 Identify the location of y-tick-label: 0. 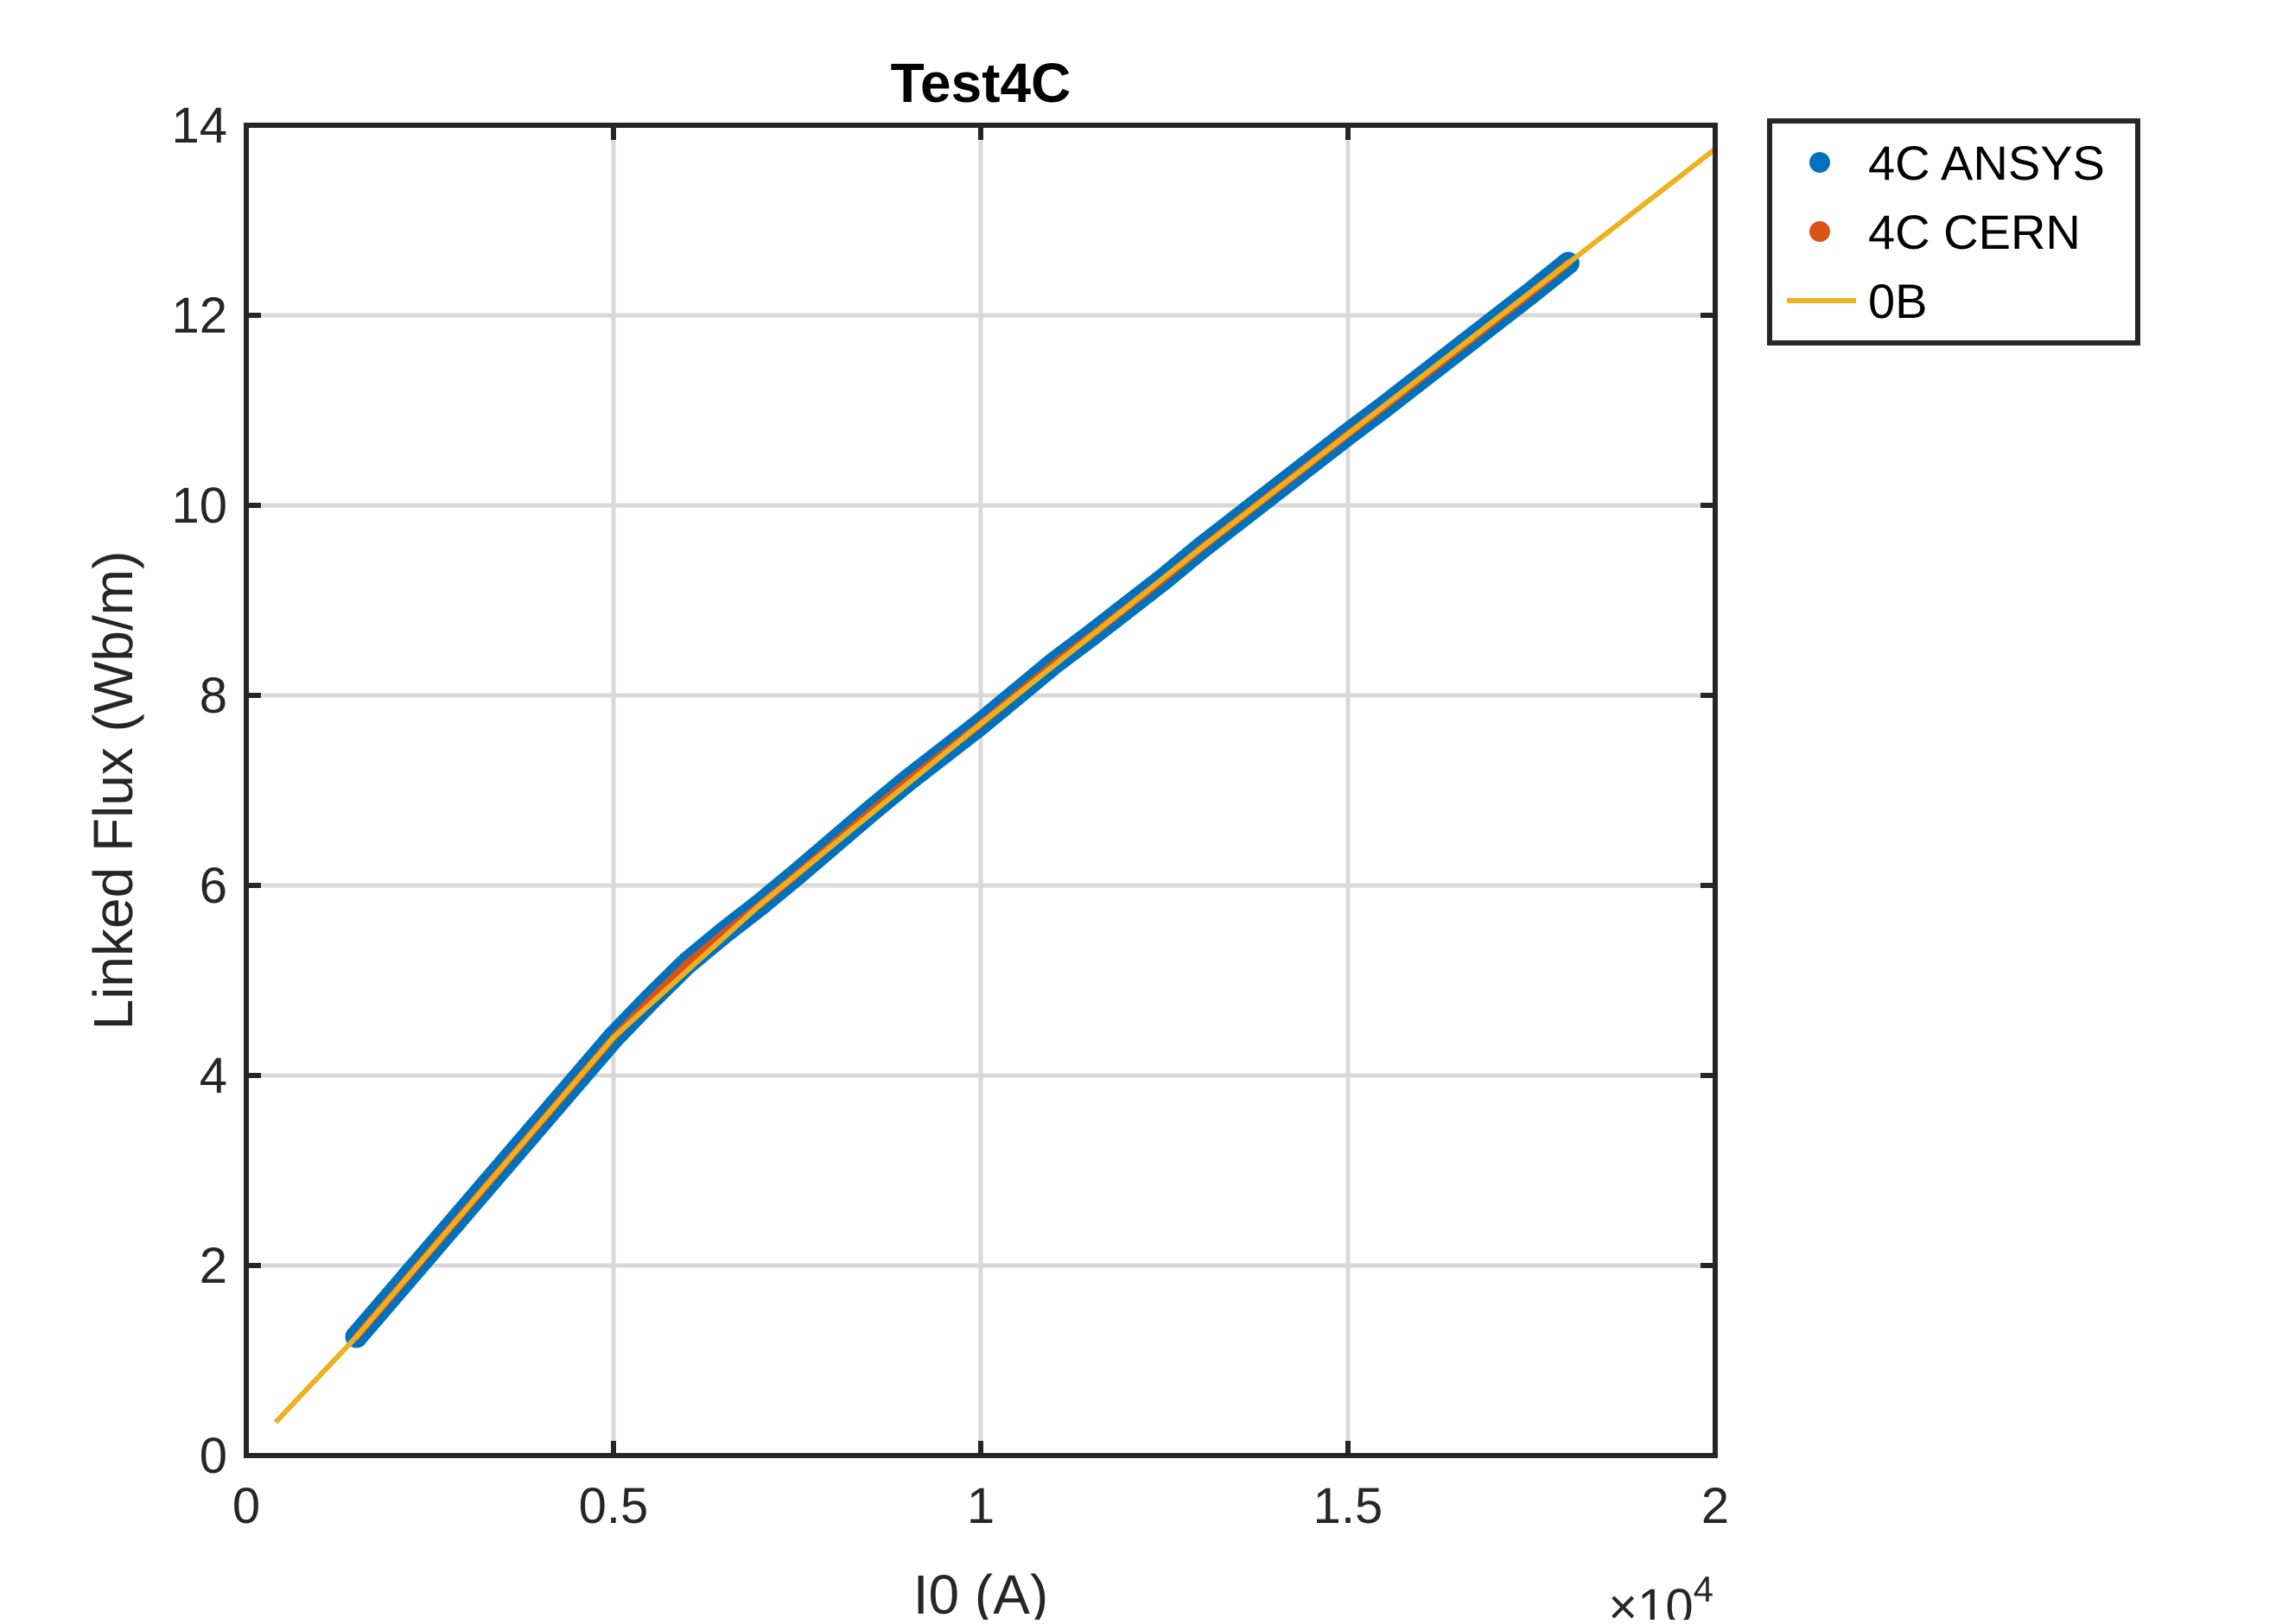
(213, 1456).